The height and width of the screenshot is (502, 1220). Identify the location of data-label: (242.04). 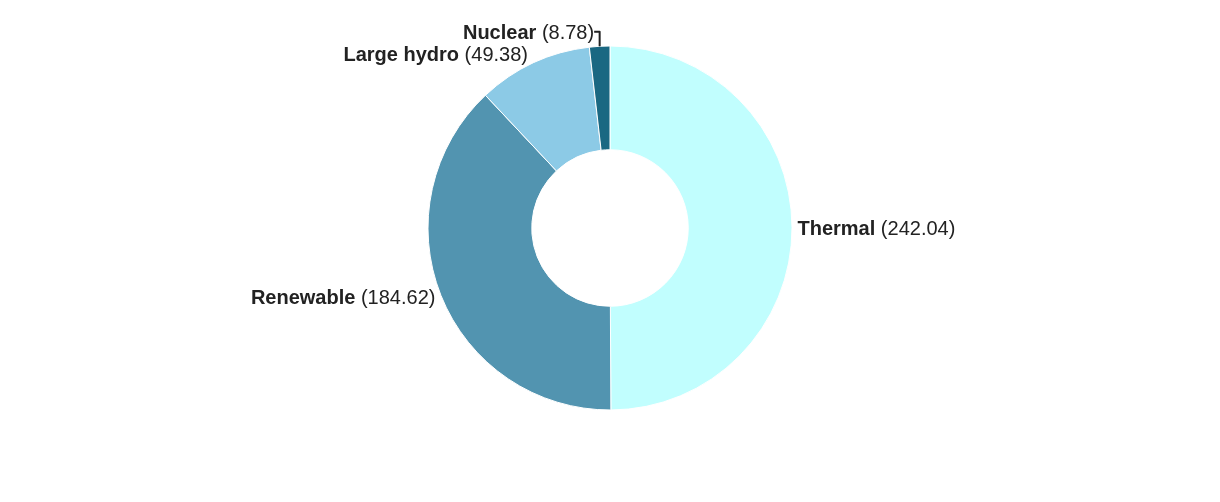
(918, 227).